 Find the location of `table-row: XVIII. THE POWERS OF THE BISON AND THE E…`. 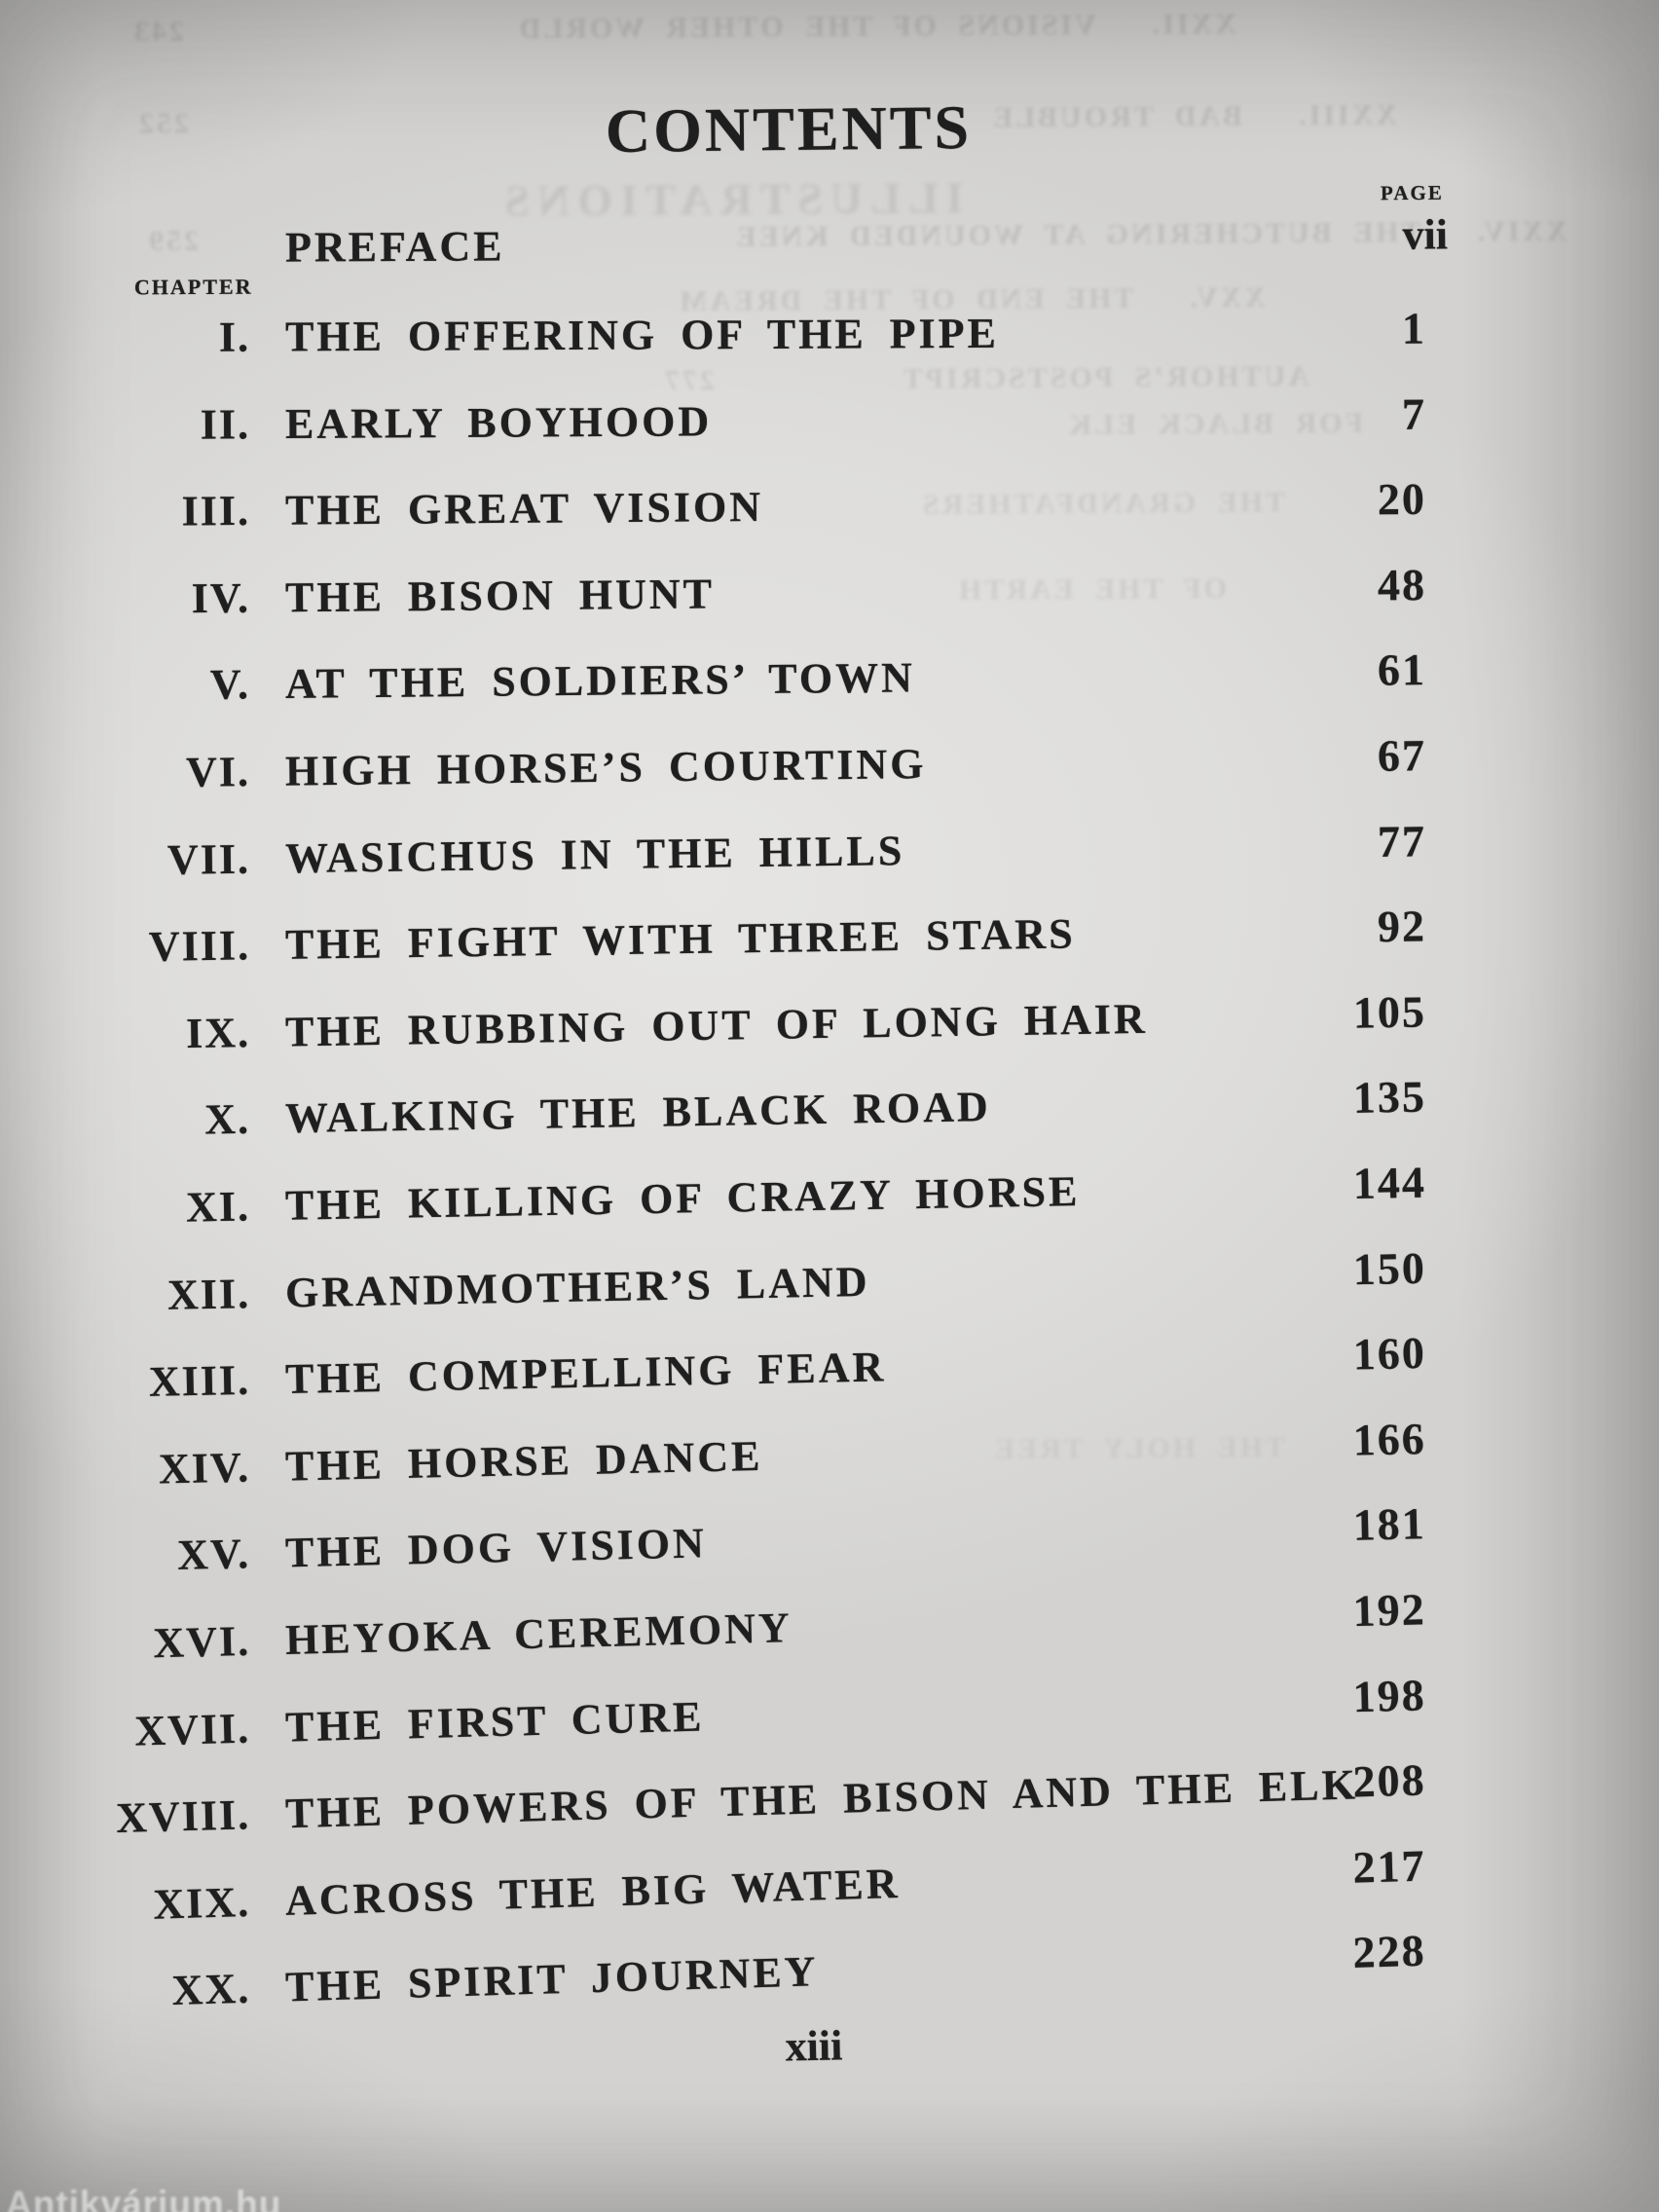

table-row: XVIII. THE POWERS OF THE BISON AND THE E… is located at coordinates (760, 1801).